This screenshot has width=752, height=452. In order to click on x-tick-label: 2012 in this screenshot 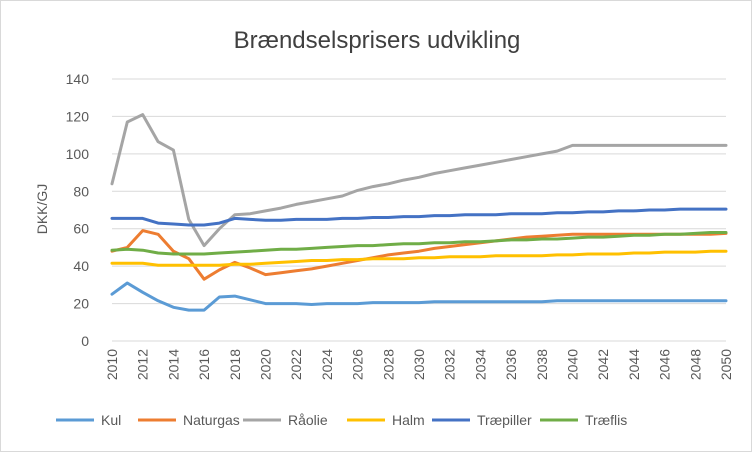, I will do `click(143, 364)`.